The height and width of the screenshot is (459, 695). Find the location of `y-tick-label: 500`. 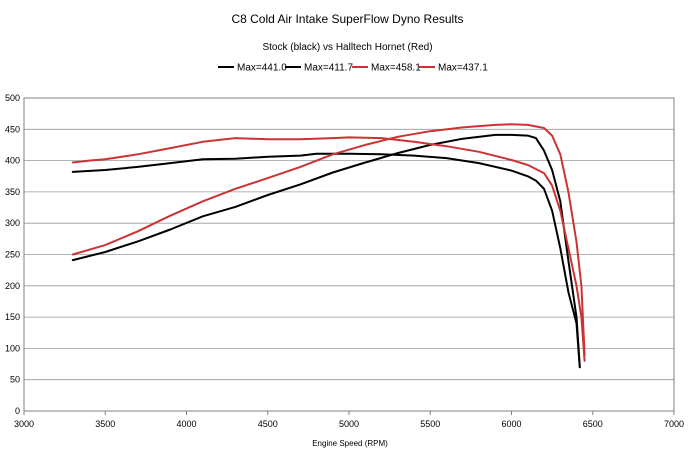

y-tick-label: 500 is located at coordinates (12, 98).